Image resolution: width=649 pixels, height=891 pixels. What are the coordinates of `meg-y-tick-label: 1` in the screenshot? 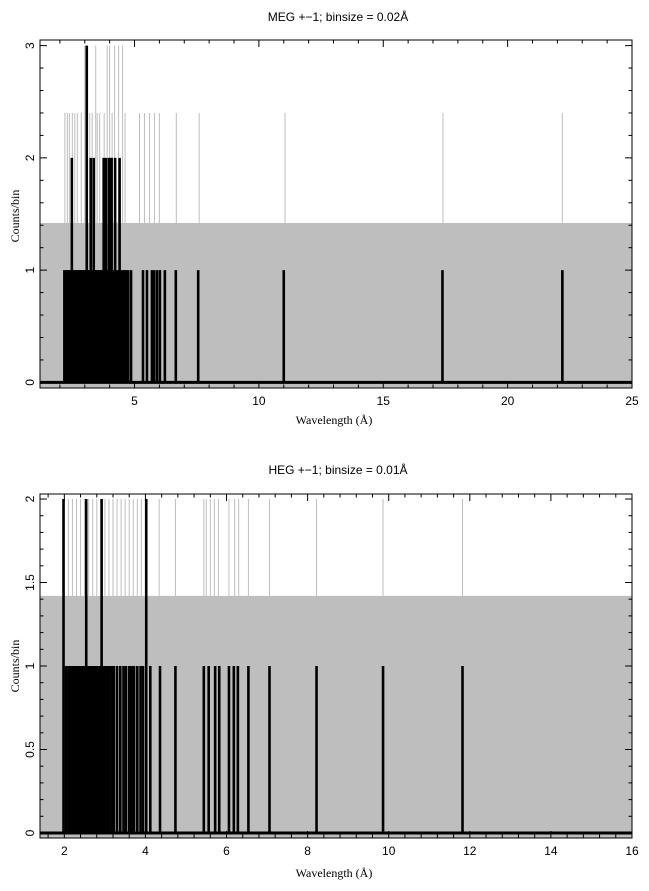 It's located at (30, 269).